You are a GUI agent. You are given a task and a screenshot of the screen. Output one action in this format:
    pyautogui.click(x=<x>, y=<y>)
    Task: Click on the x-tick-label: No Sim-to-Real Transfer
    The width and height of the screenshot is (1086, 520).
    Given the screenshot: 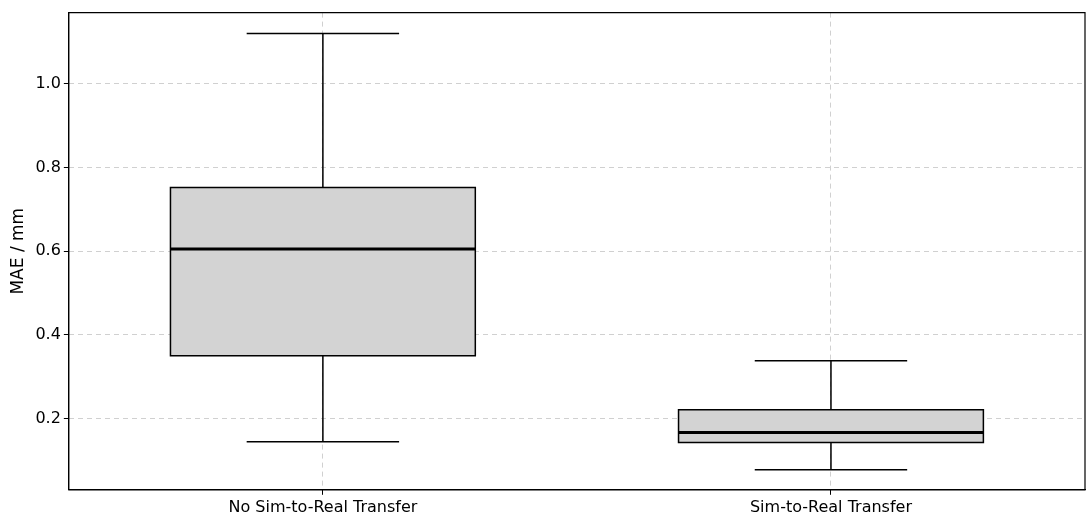 What is the action you would take?
    pyautogui.click(x=323, y=506)
    